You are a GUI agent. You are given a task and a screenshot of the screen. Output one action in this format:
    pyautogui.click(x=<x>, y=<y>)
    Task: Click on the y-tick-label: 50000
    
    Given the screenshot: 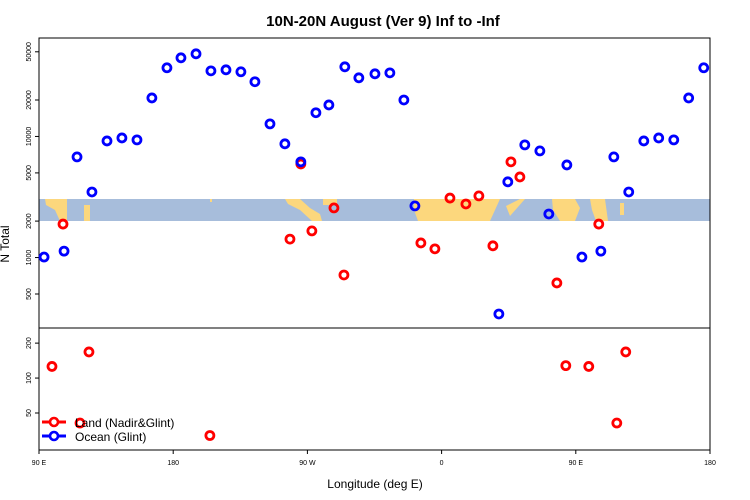 What is the action you would take?
    pyautogui.click(x=29, y=52)
    